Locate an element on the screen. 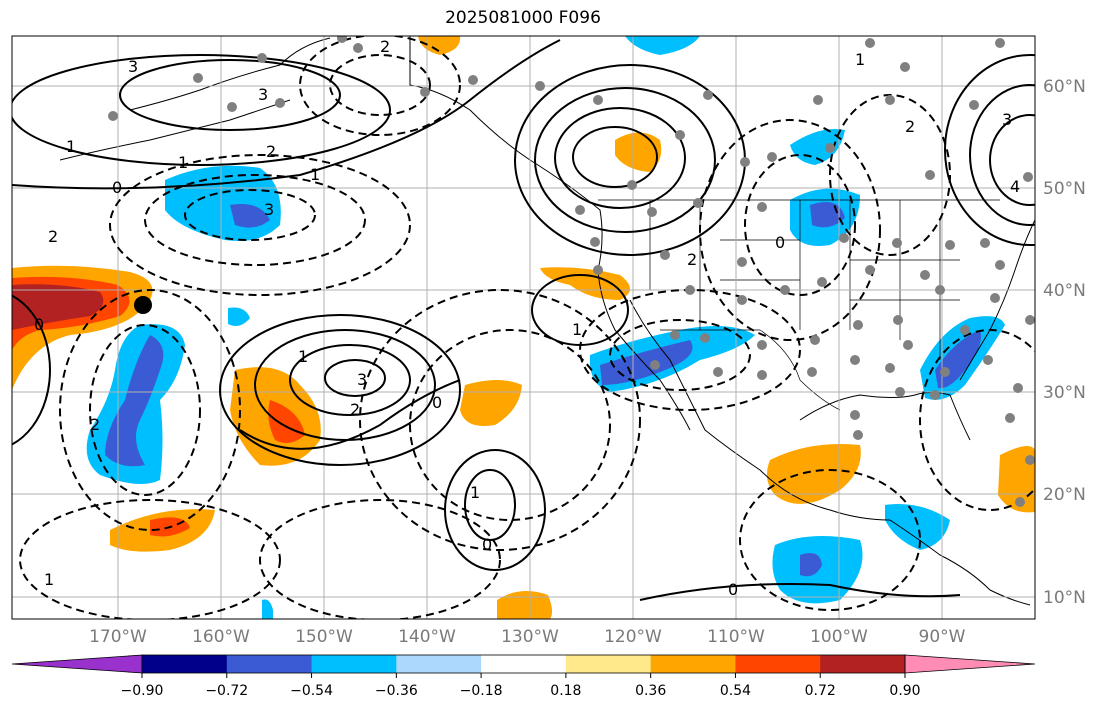  political-borders is located at coordinates (799, 305).